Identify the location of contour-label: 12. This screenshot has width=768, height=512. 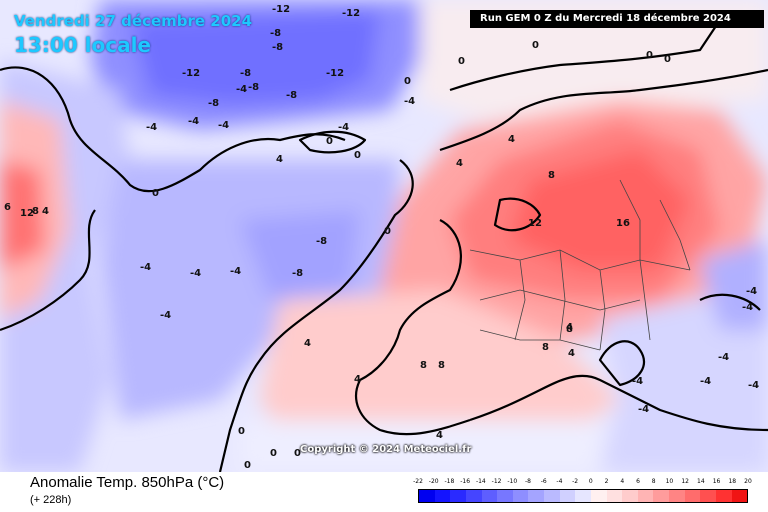
(27, 213).